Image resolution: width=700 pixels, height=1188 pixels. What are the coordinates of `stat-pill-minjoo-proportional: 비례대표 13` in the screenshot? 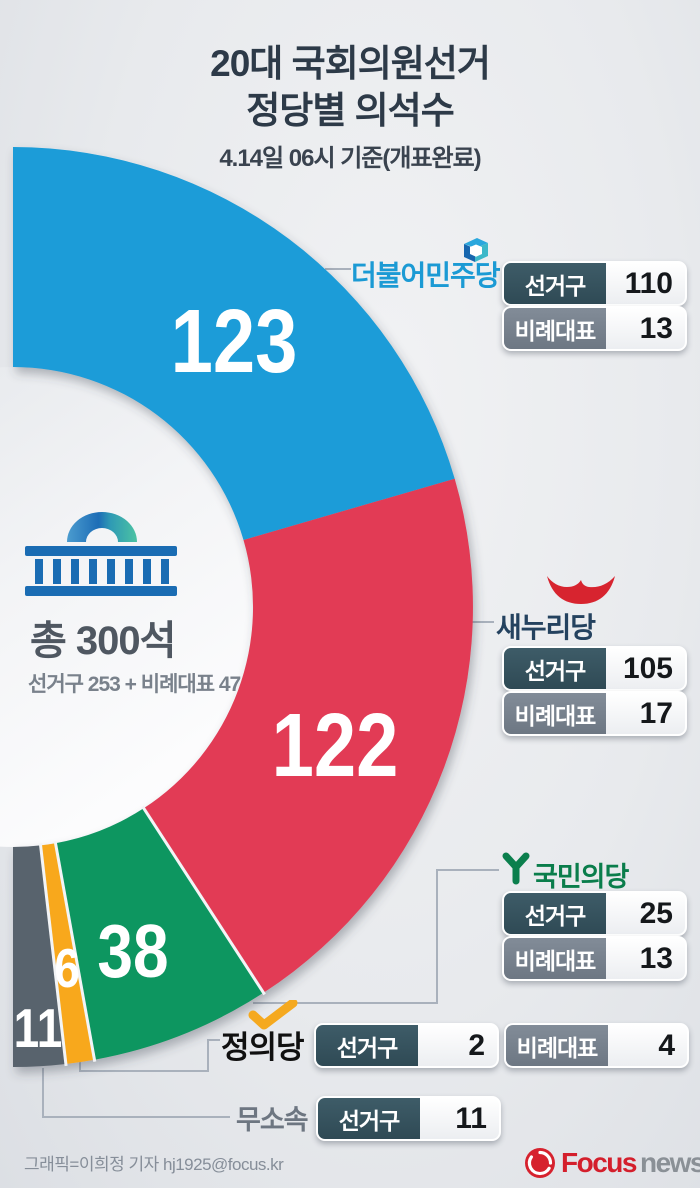 It's located at (594, 328).